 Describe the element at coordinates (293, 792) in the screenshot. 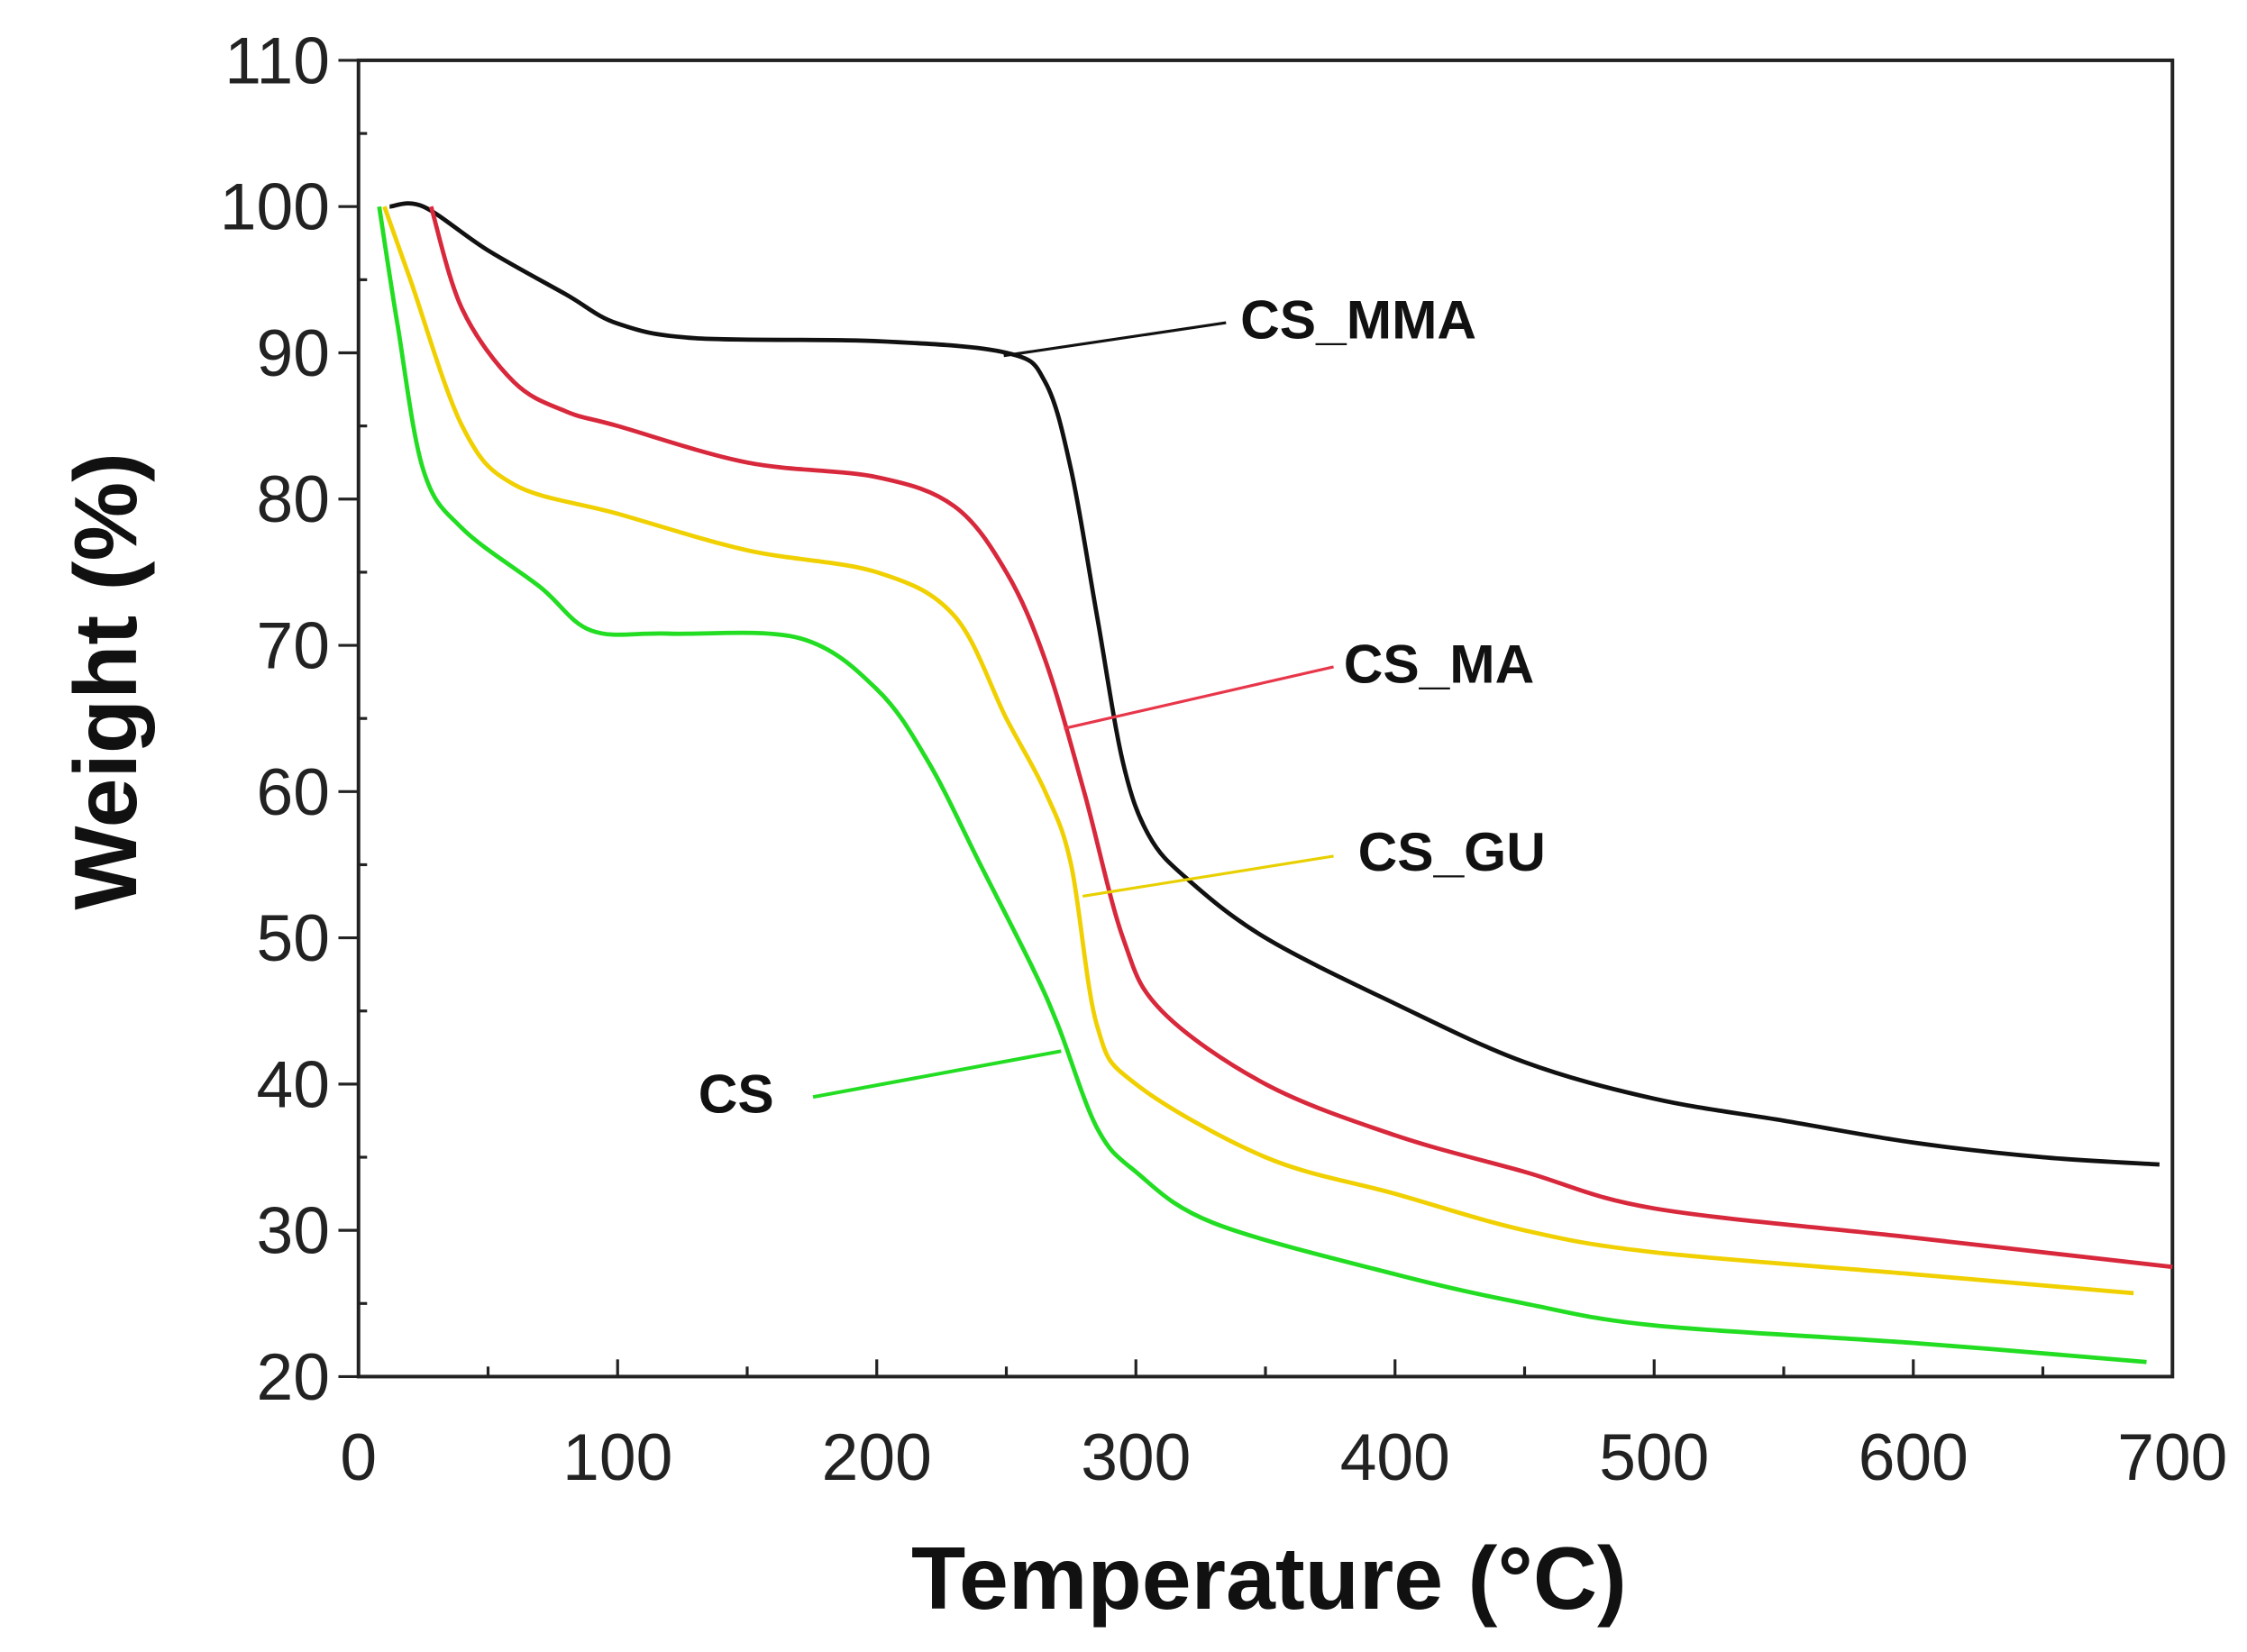

I see `y-tick-label: 60` at that location.